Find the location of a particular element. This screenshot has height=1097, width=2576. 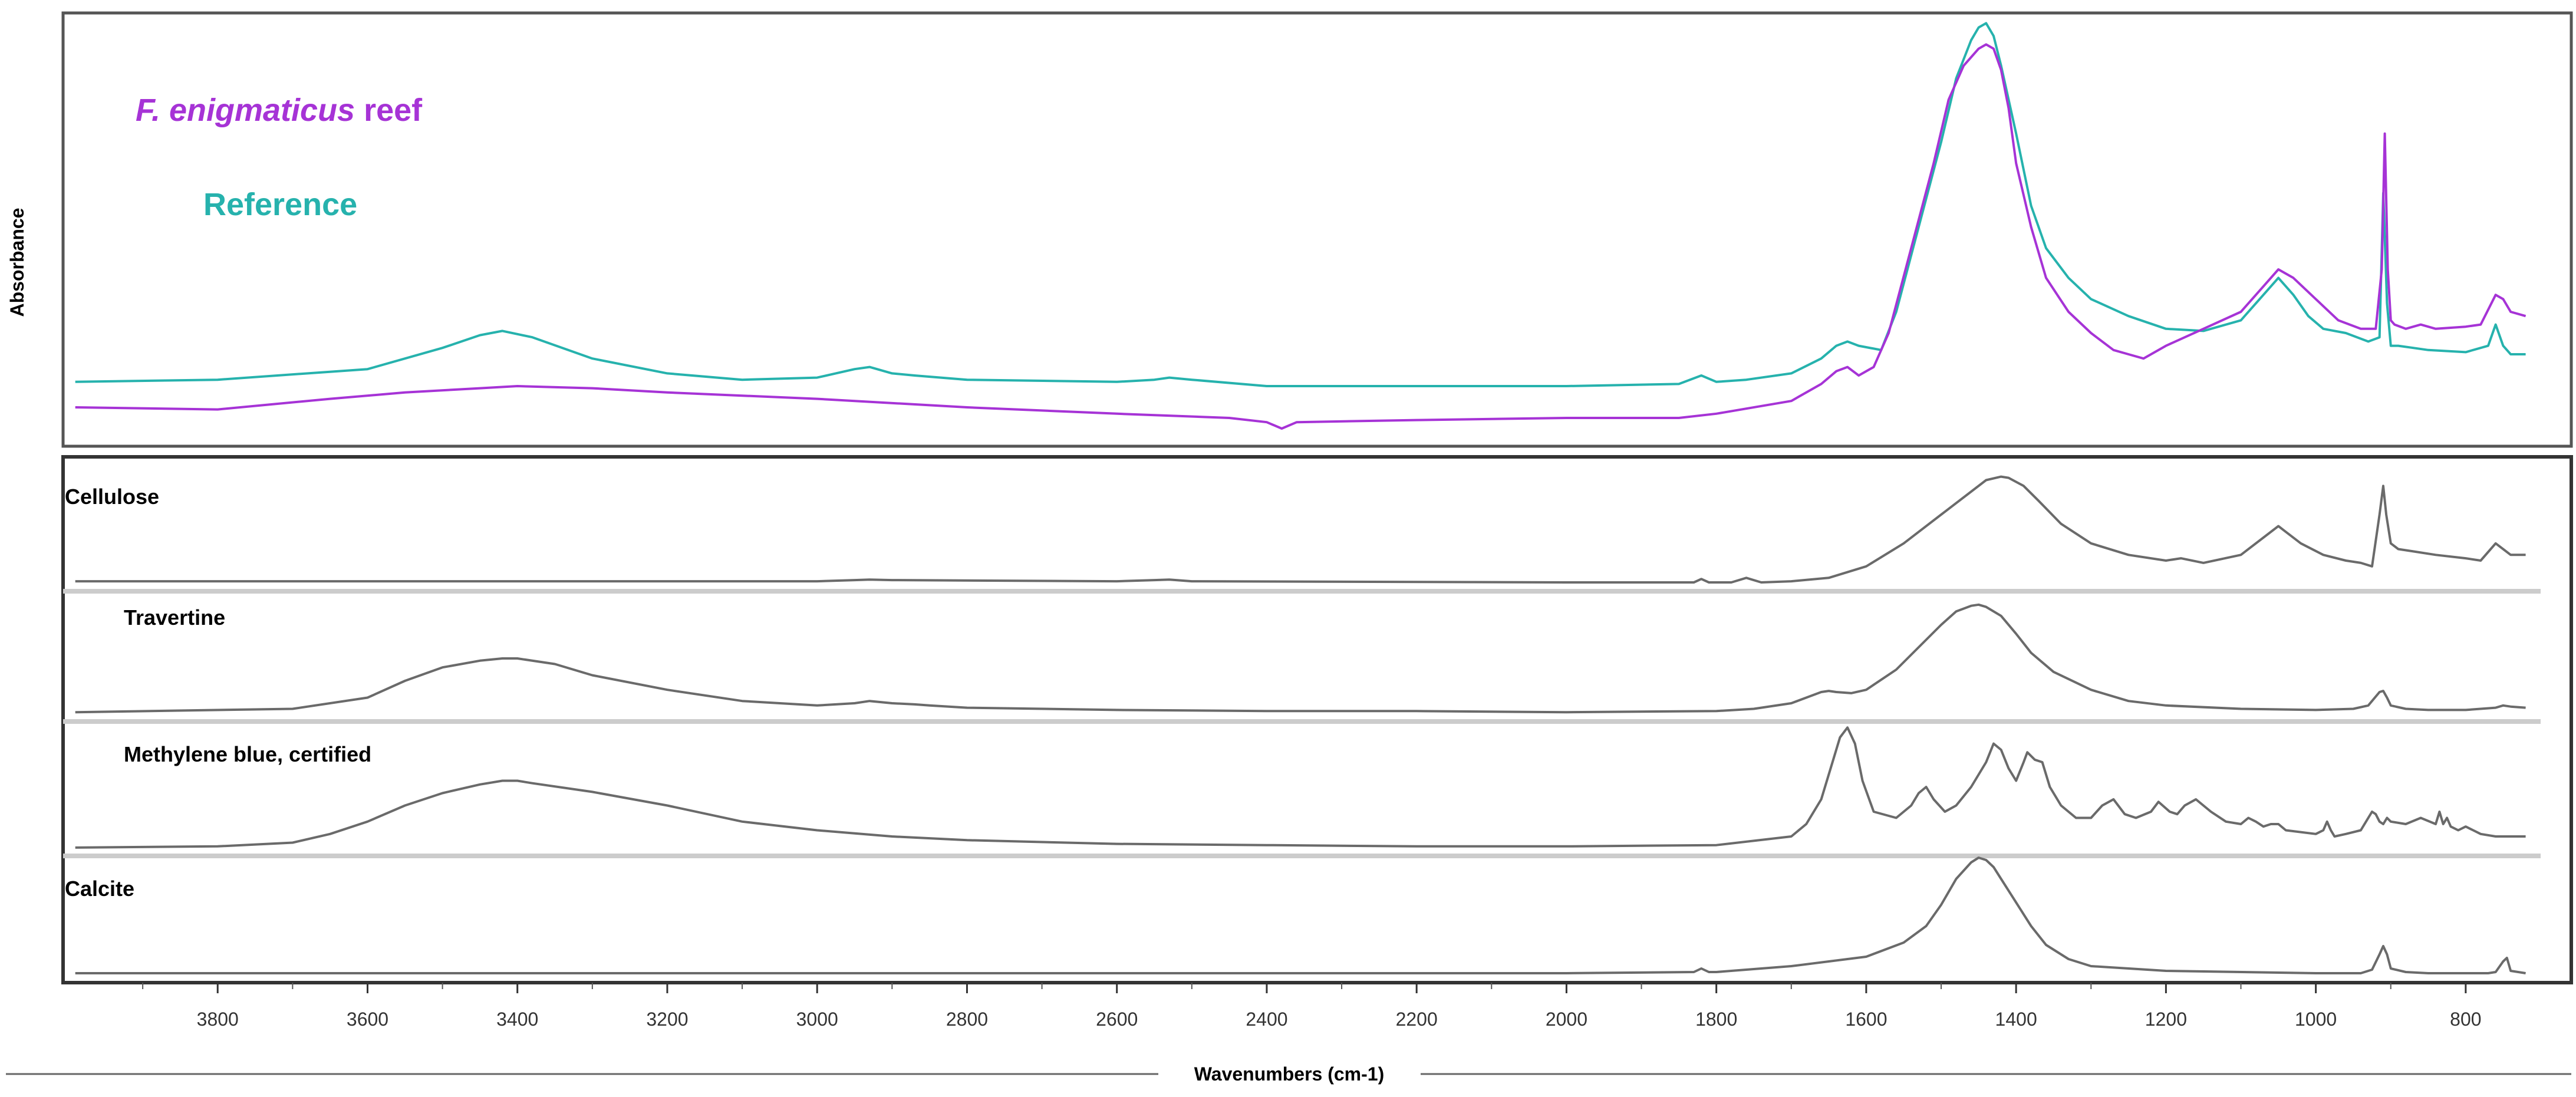

spectrum-line-calcite is located at coordinates (1300, 915).